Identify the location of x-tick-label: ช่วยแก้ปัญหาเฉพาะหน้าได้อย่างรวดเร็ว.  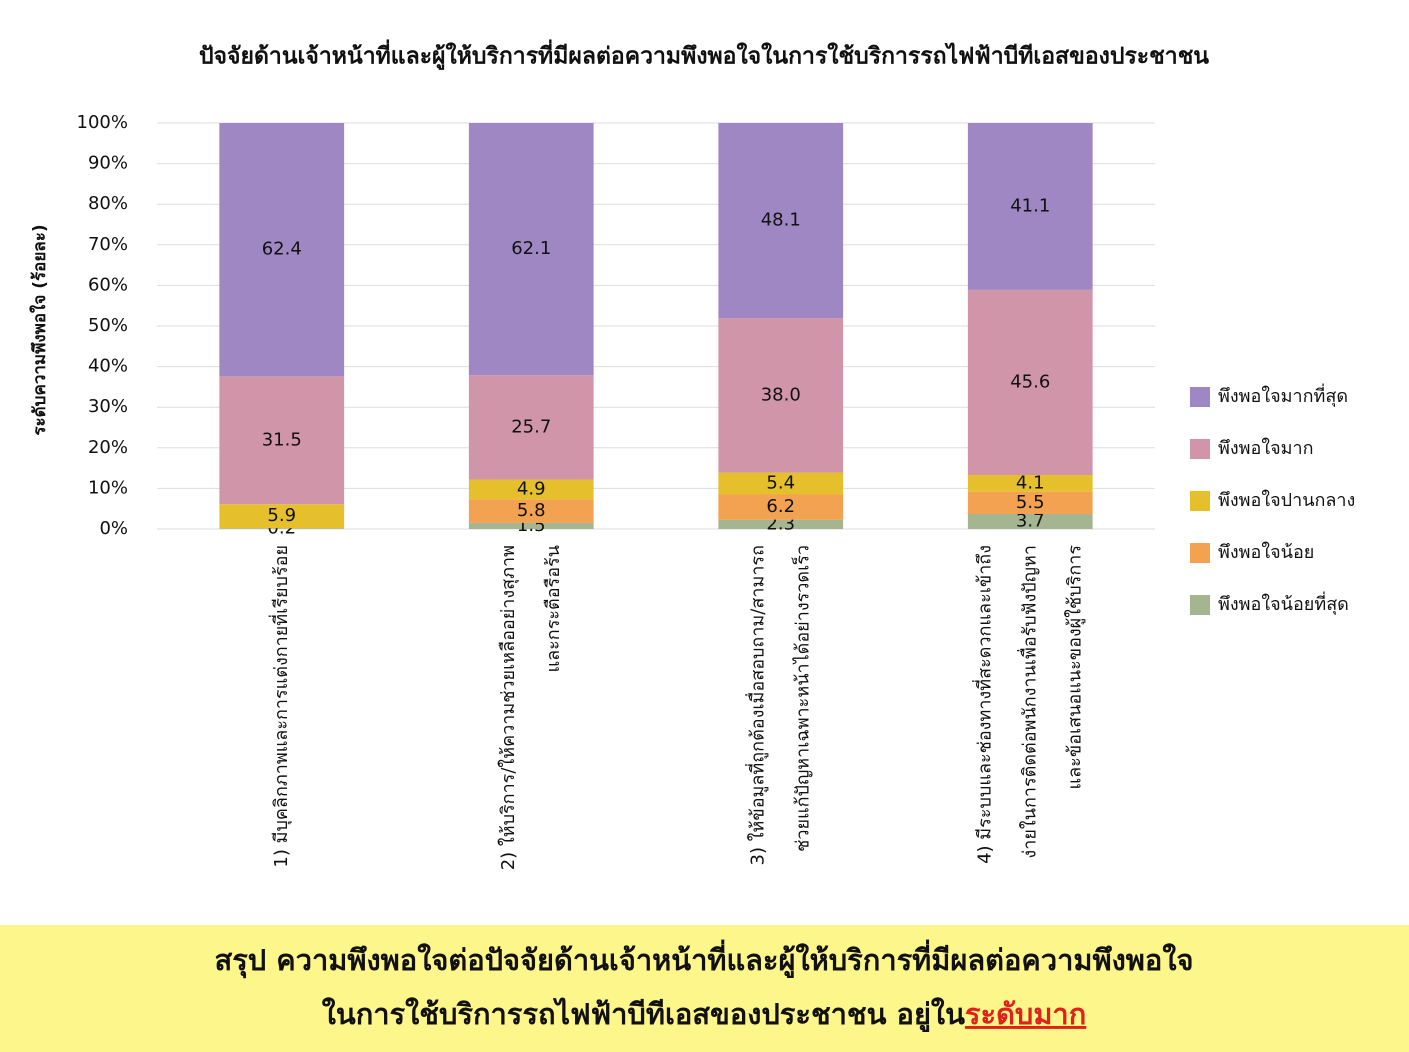
(801, 698).